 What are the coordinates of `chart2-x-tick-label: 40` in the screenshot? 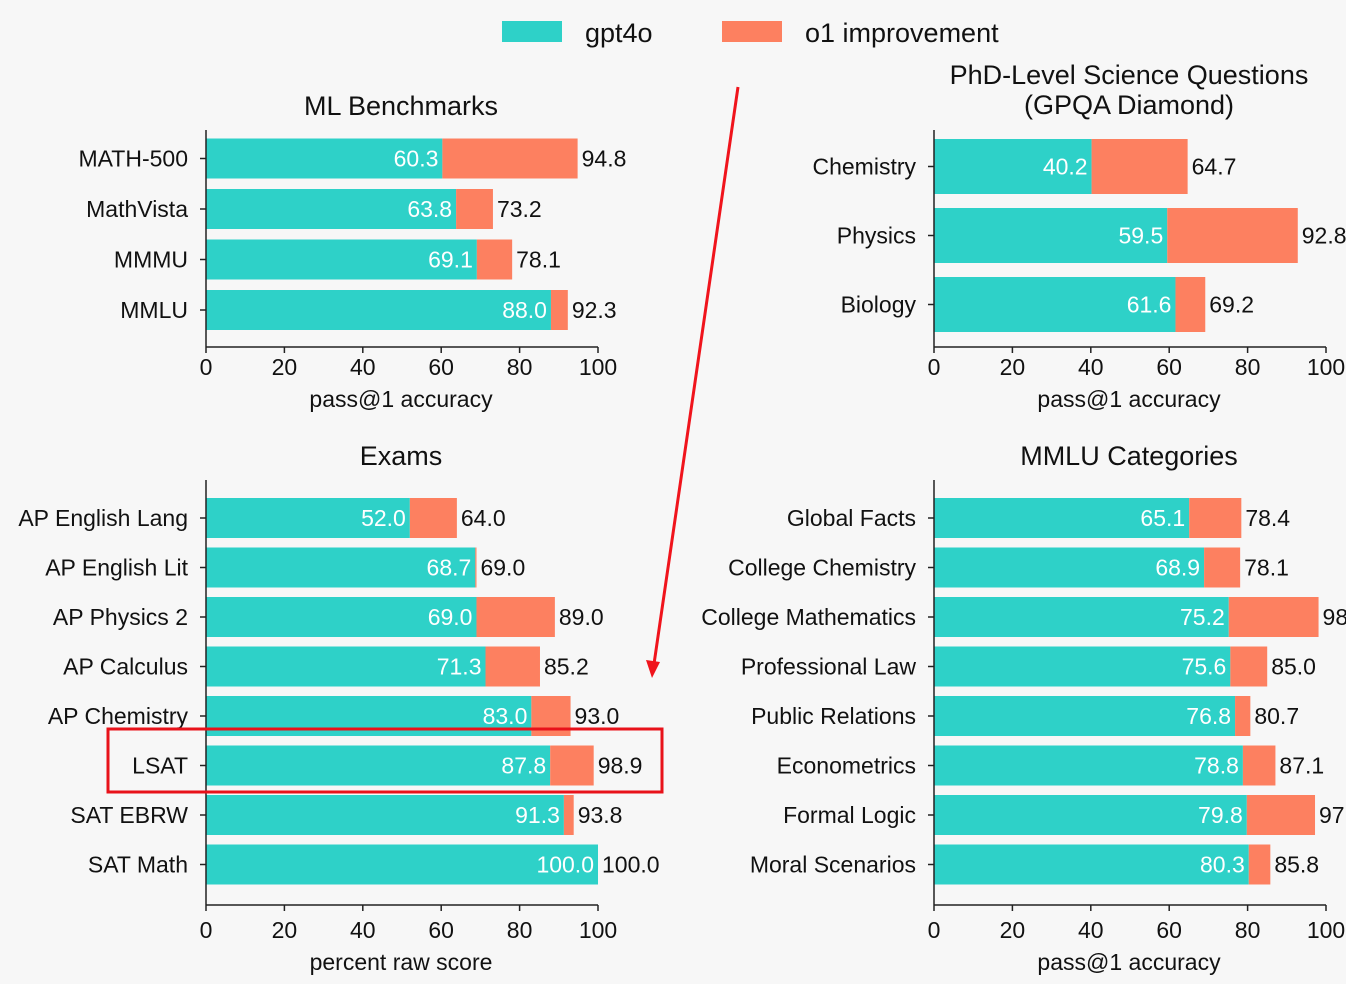 It's located at (363, 930).